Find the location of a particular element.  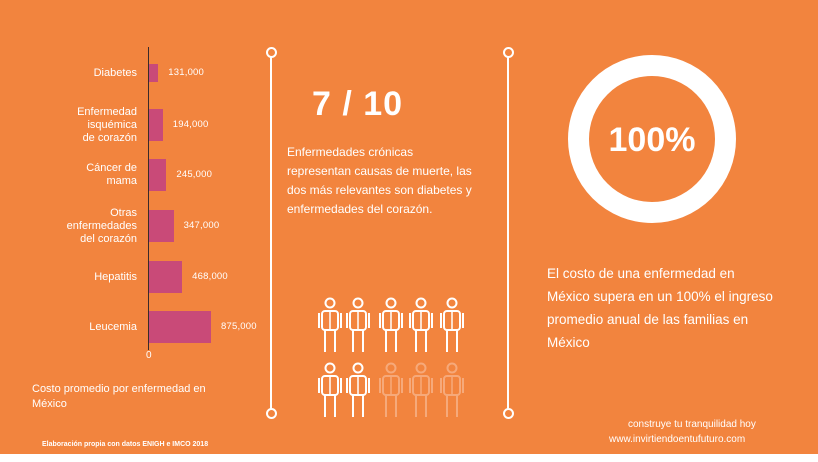

category-label: Enfermedad isquémica de corazón is located at coordinates (107, 124).